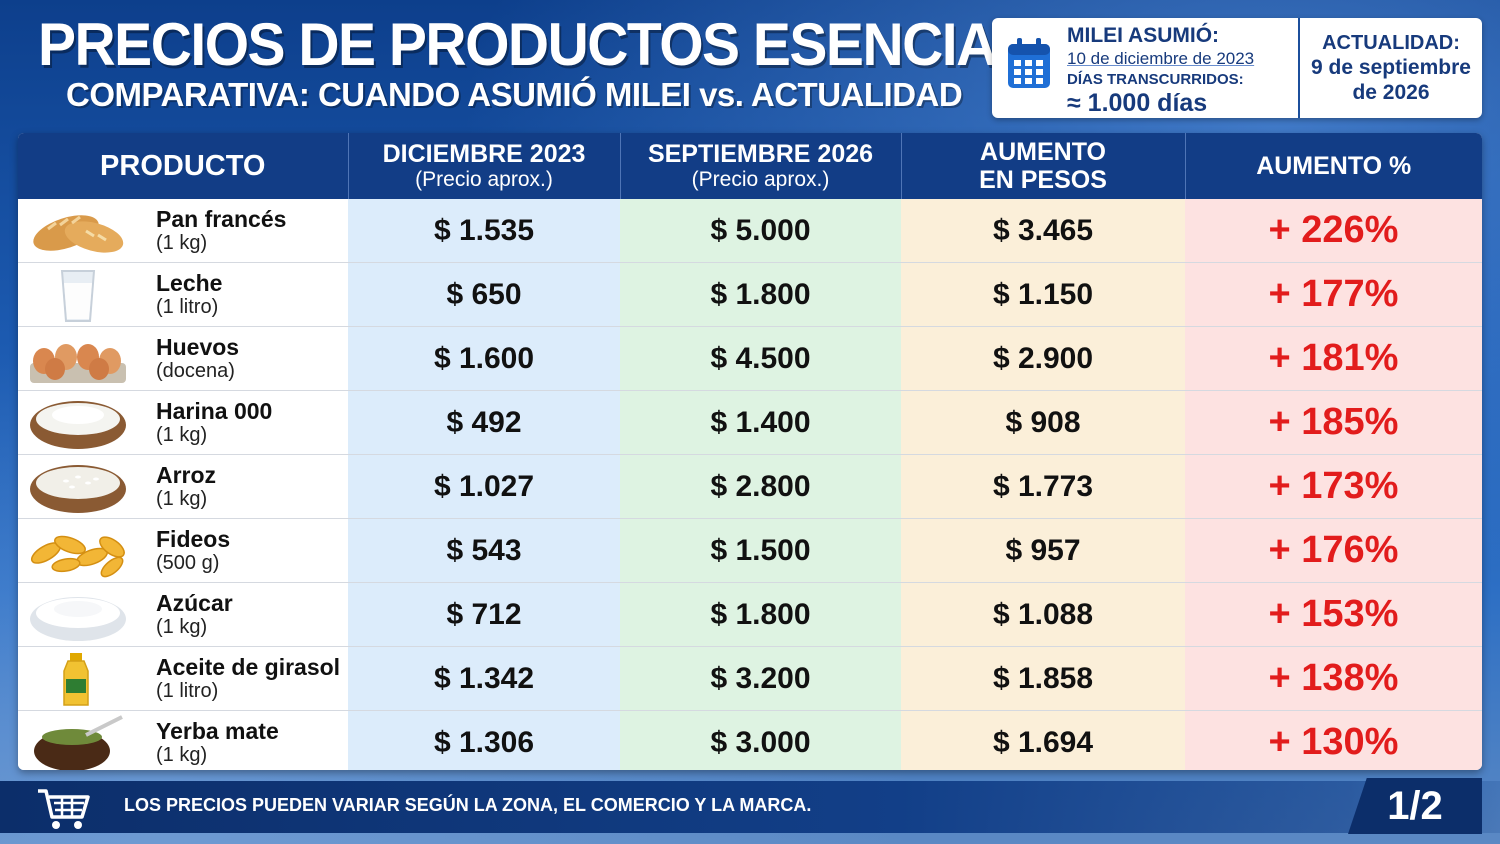  What do you see at coordinates (1043, 422) in the screenshot?
I see `increase-pesos: $ 908` at bounding box center [1043, 422].